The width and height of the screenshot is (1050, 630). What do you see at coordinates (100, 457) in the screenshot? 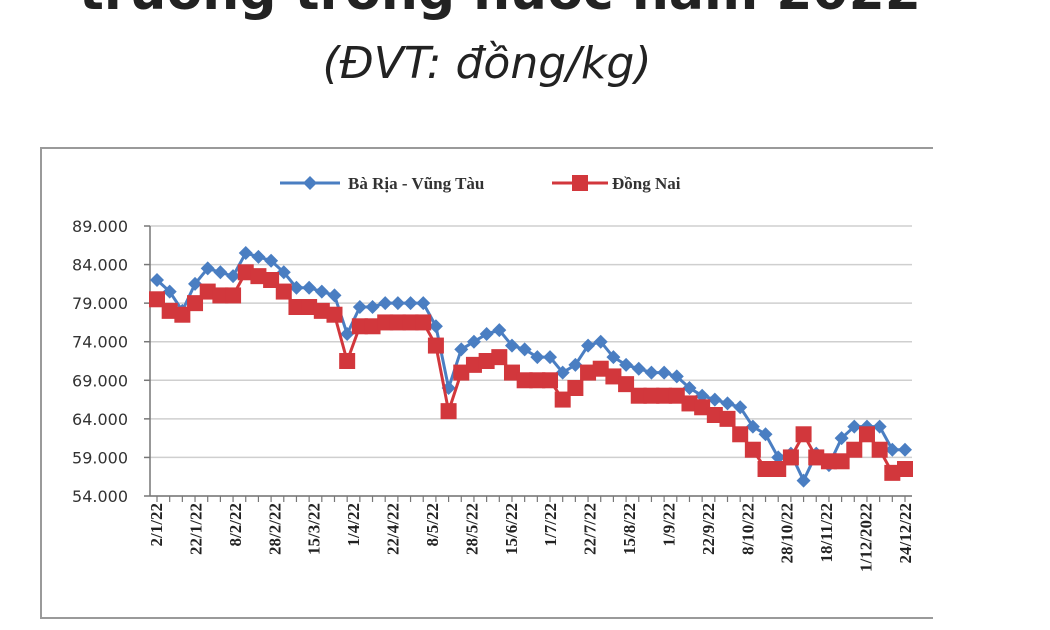
I see `y-tick-label: 59.000` at bounding box center [100, 457].